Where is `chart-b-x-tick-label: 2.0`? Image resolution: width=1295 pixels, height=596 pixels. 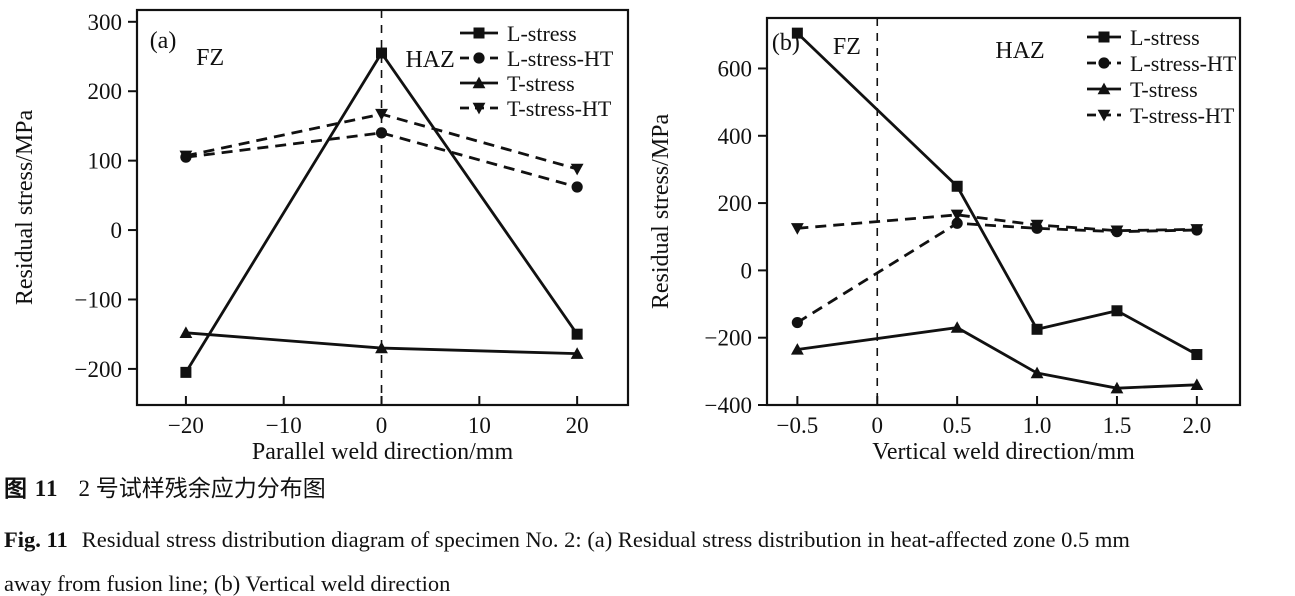
chart-b-x-tick-label: 2.0 is located at coordinates (1196, 425).